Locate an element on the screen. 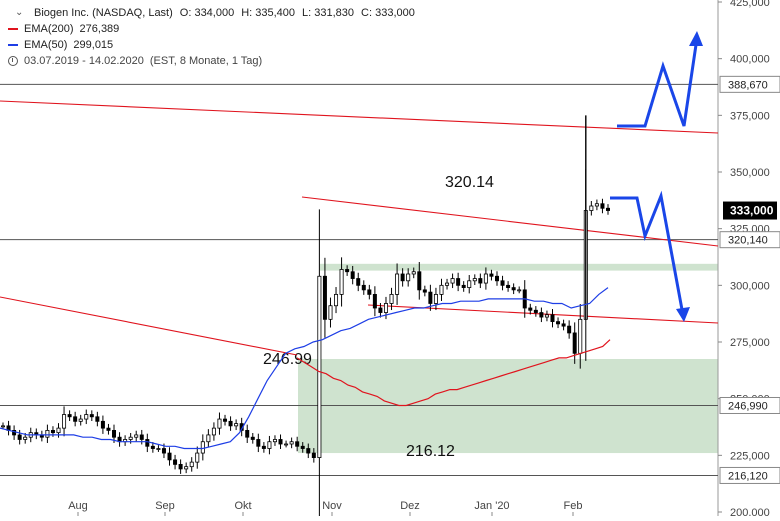 This screenshot has width=780, height=521. level-tag-label: 388,670 is located at coordinates (748, 85).